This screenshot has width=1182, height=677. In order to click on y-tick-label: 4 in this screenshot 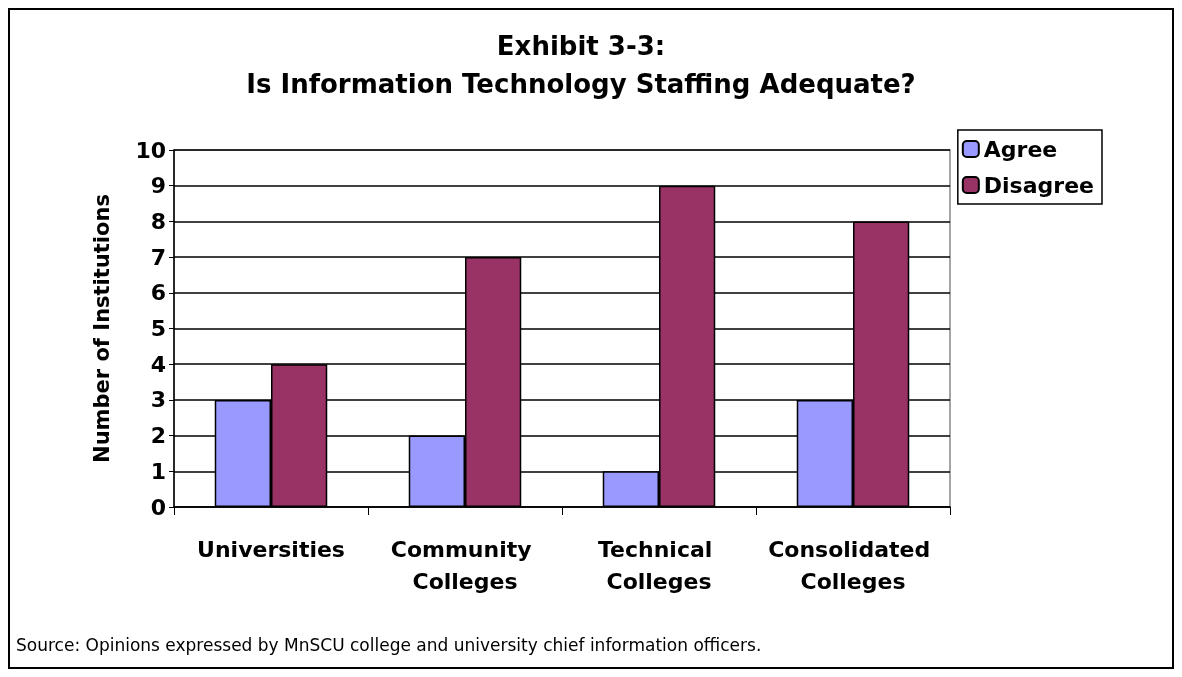, I will do `click(158, 364)`.